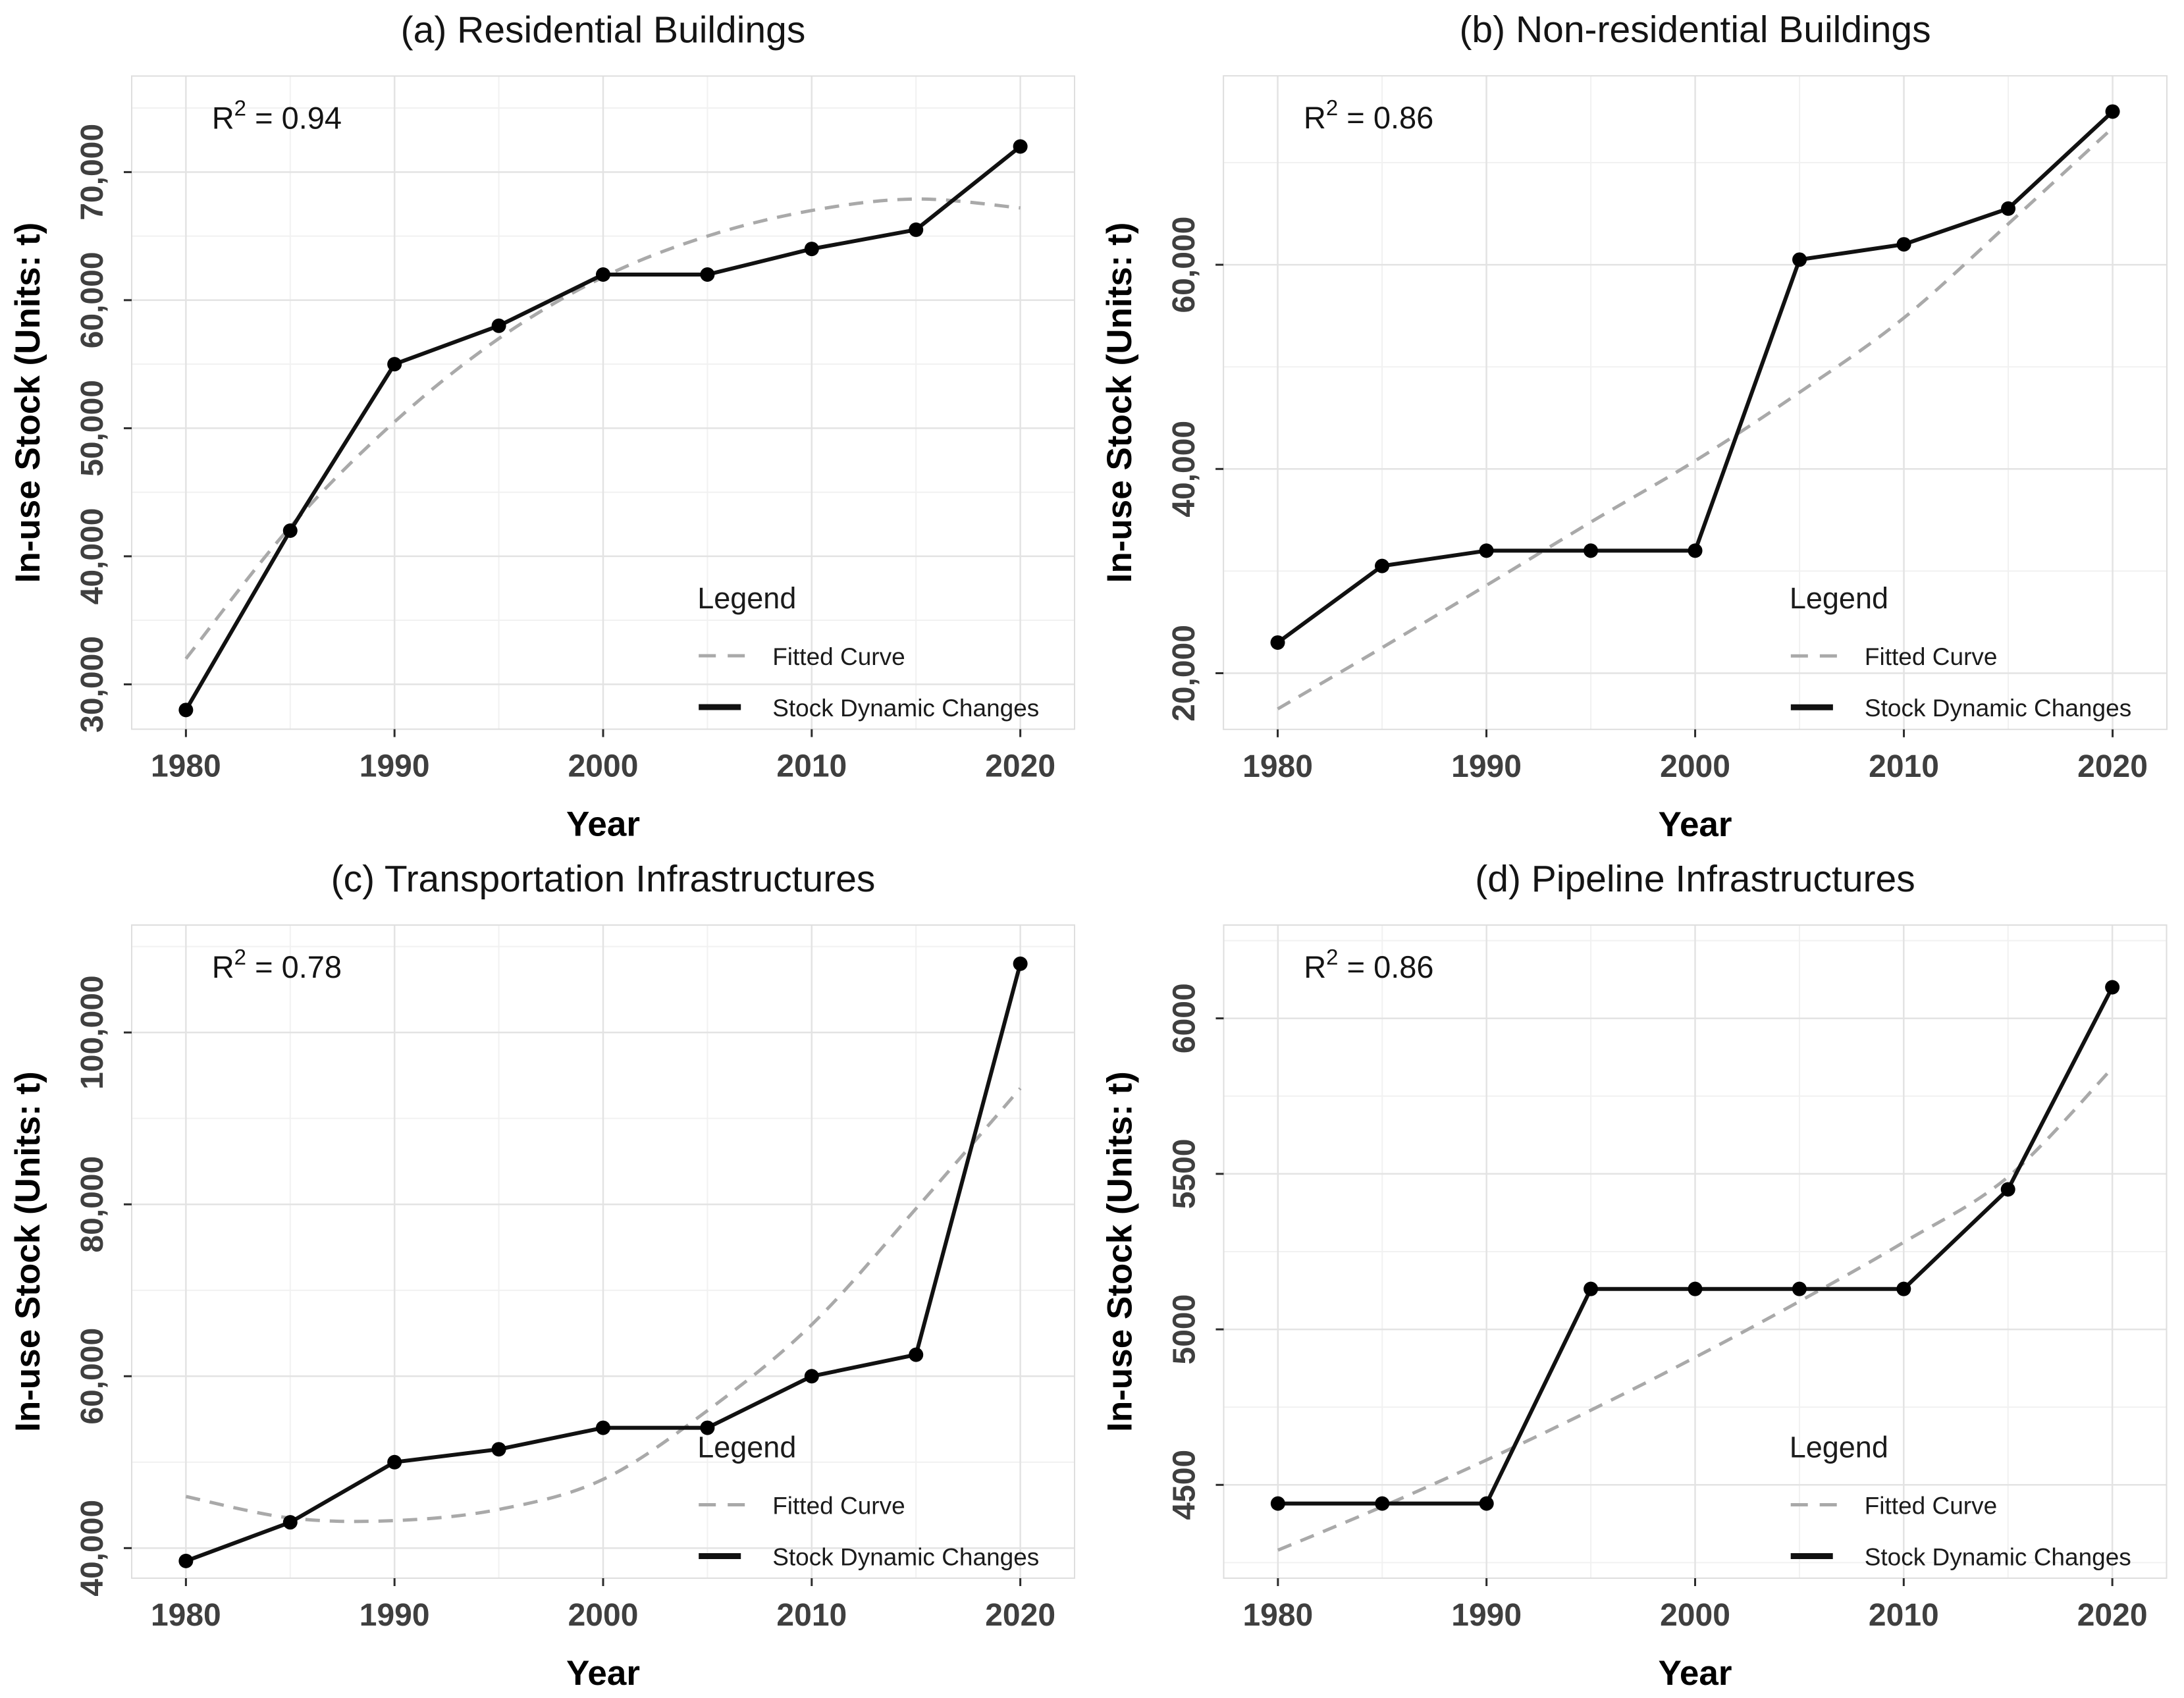 The width and height of the screenshot is (2184, 1698). Describe the element at coordinates (92, 172) in the screenshot. I see `y-tick-label: 70,000` at that location.